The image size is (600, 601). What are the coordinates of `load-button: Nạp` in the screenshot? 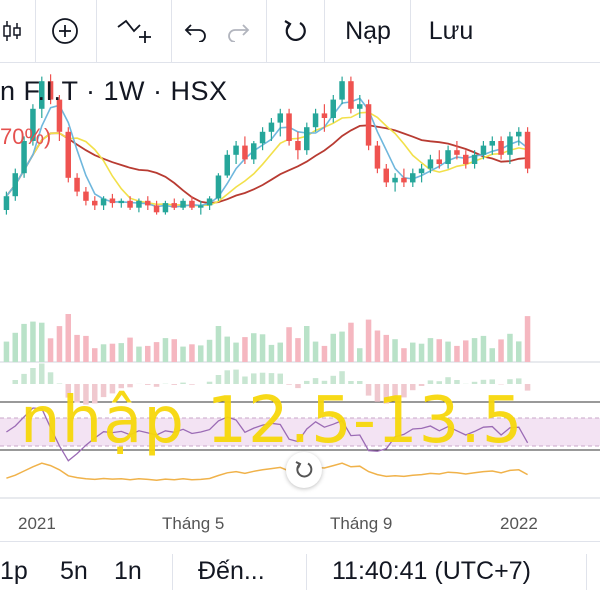 It's located at (368, 31).